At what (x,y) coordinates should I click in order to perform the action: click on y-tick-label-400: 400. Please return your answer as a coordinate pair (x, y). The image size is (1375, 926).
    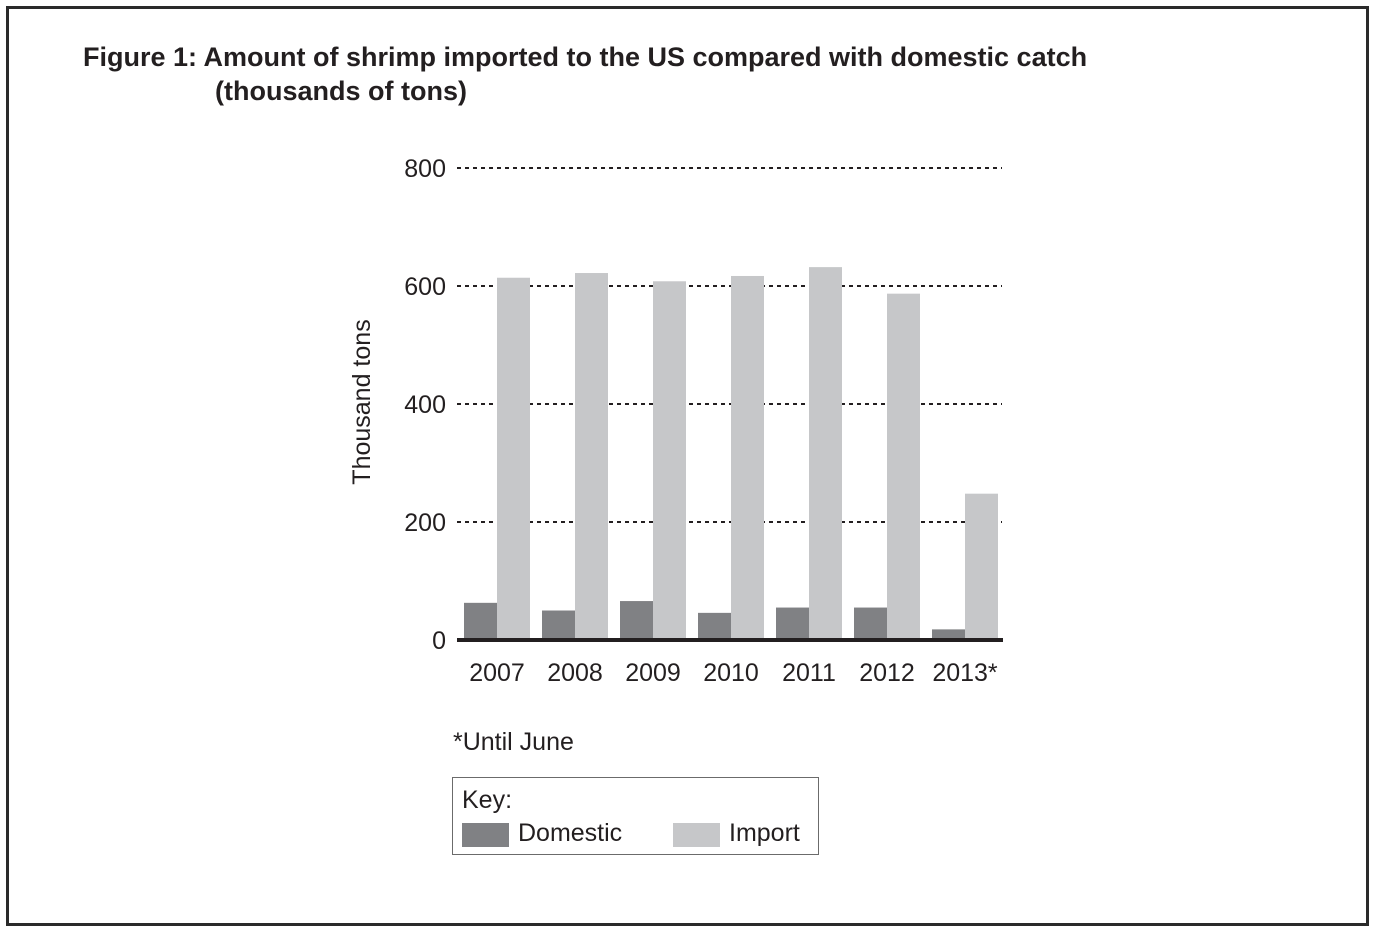
    Looking at the image, I should click on (425, 405).